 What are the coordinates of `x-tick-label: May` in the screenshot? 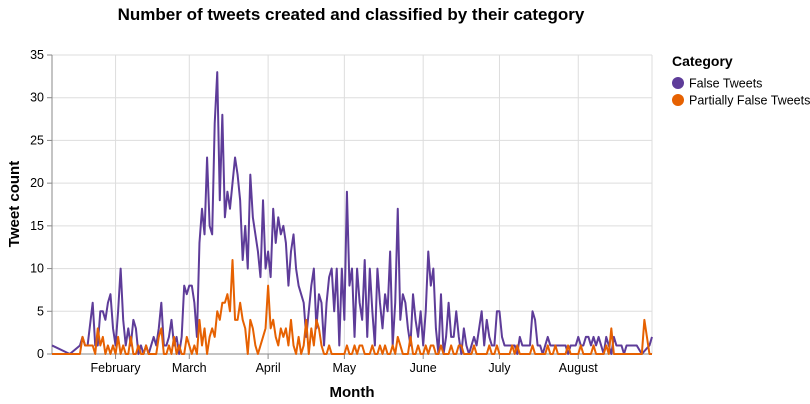 It's located at (345, 368).